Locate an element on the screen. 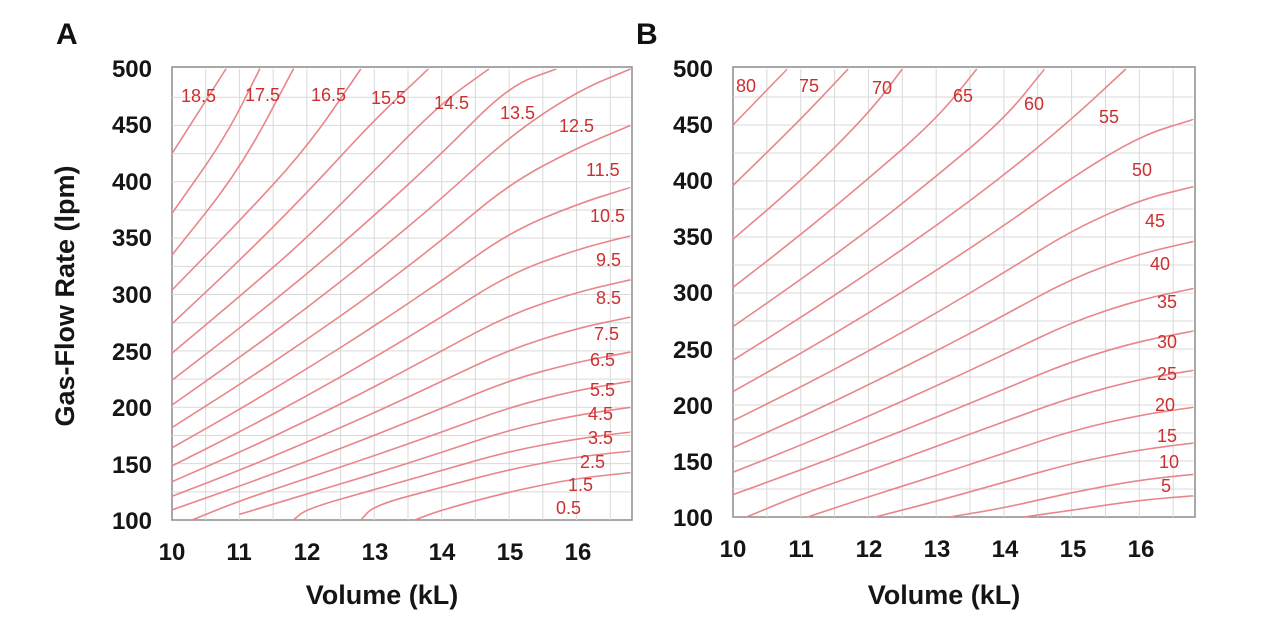  contour-label: 5 is located at coordinates (1166, 486).